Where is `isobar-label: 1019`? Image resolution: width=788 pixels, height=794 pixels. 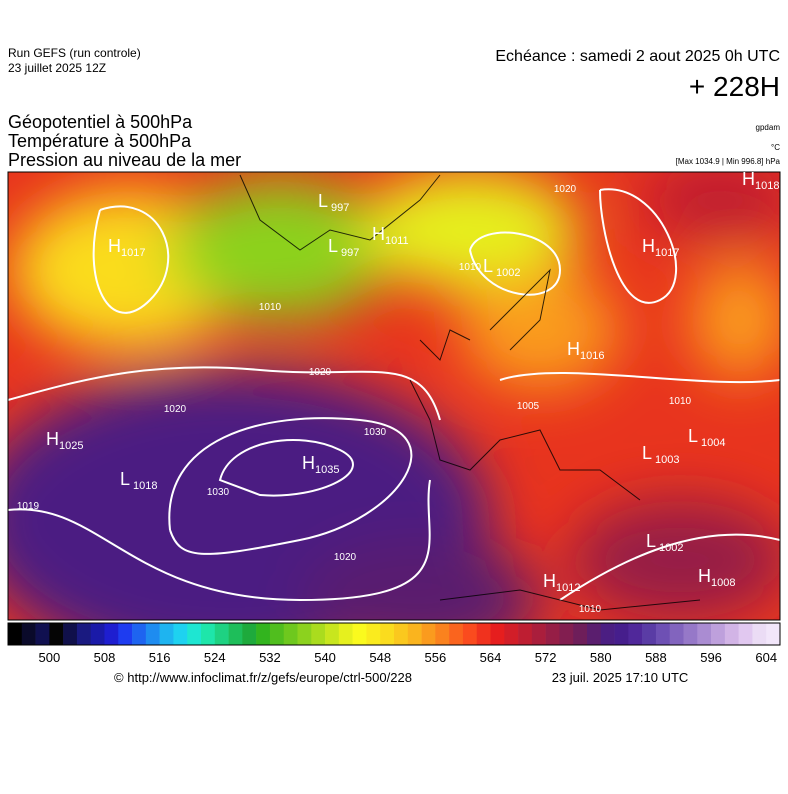 isobar-label: 1019 is located at coordinates (28, 506).